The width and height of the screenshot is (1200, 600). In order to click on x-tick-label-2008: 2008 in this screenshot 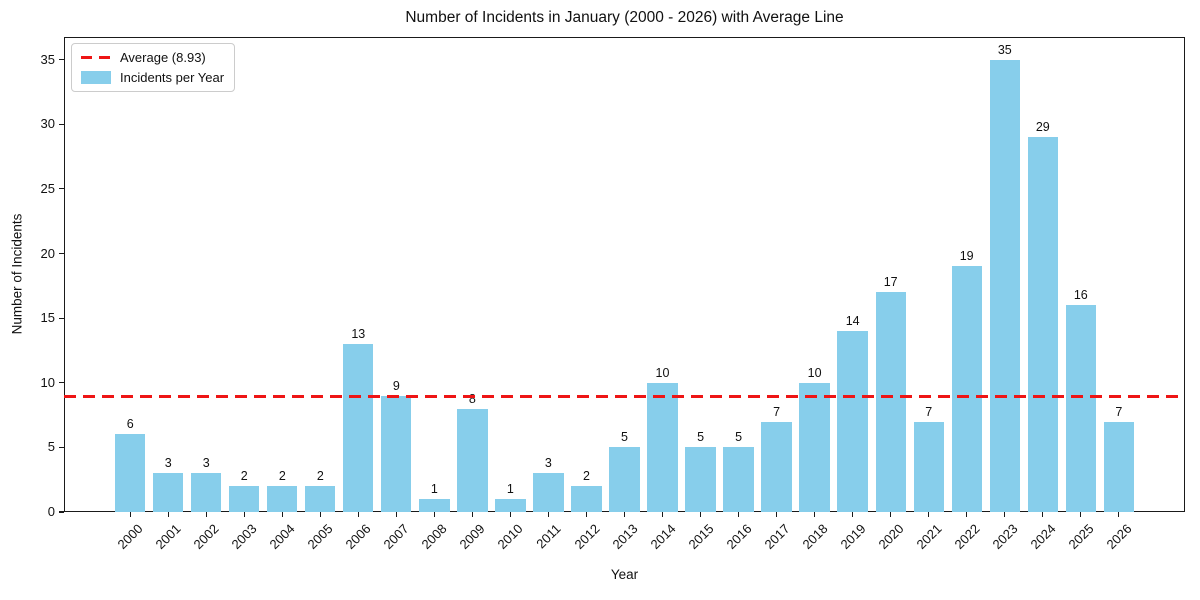, I will do `click(434, 537)`.